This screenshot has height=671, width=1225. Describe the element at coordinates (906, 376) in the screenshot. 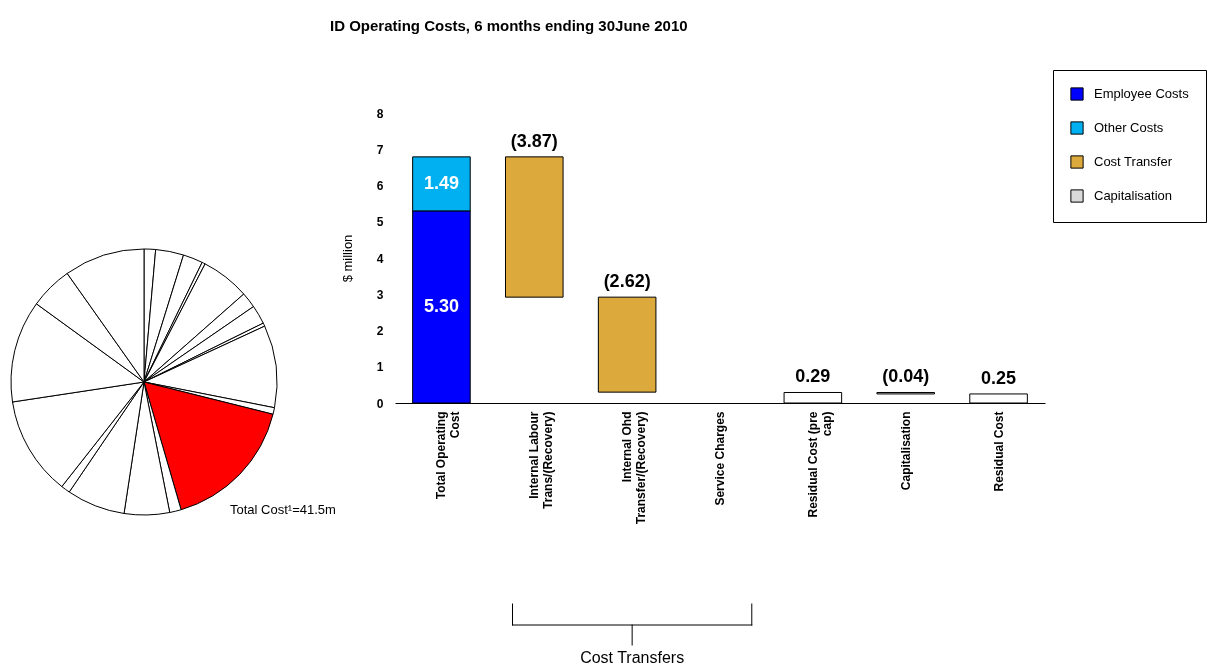

I see `data-label: (0.04)` at that location.